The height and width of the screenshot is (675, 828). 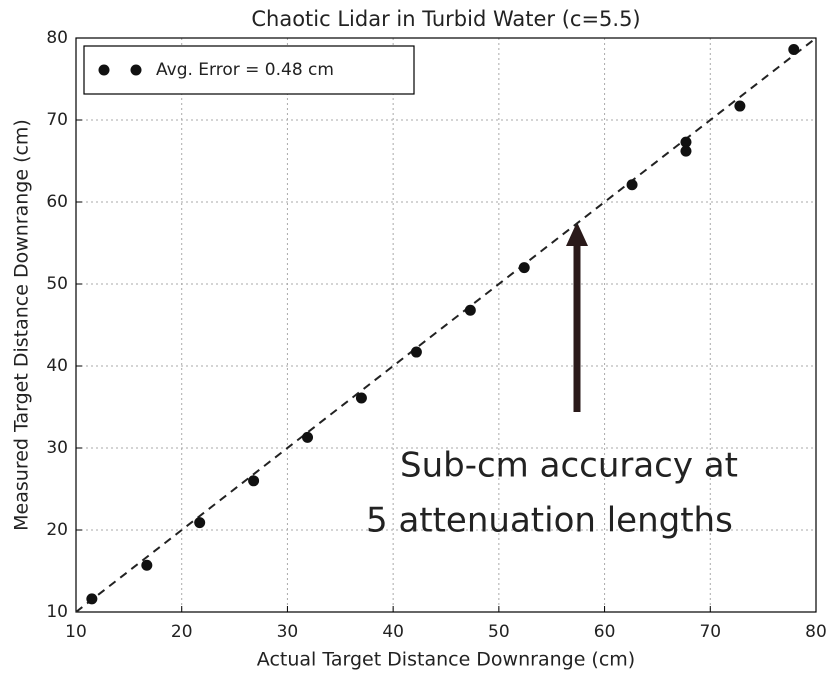 What do you see at coordinates (446, 660) in the screenshot?
I see `x-axis-label: Actual Target Distance Downrange (cm)` at bounding box center [446, 660].